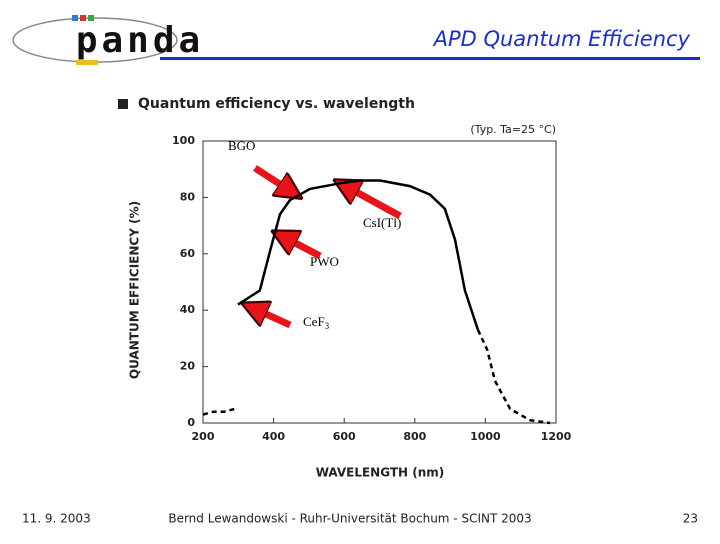 This screenshot has width=720, height=544. What do you see at coordinates (273, 436) in the screenshot?
I see `x-tick-label: 400` at bounding box center [273, 436].